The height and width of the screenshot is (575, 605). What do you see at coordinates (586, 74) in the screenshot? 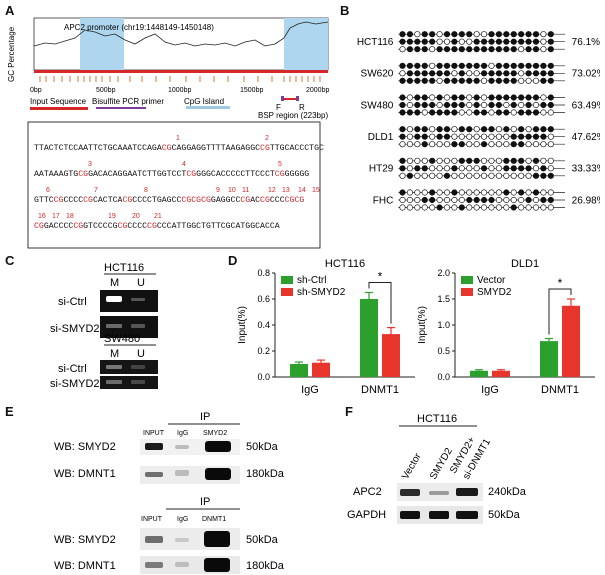
I see `methylation-percent: 73.02%` at bounding box center [586, 74].